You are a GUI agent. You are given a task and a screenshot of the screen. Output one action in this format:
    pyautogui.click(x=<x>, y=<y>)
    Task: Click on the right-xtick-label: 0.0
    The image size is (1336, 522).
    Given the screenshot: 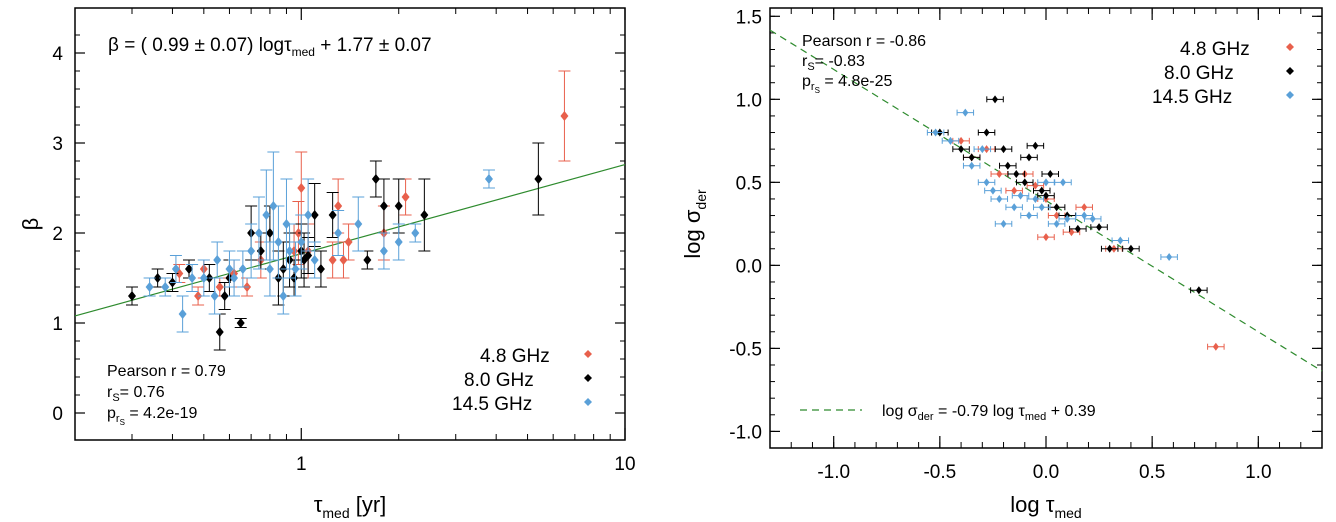 What is the action you would take?
    pyautogui.click(x=1046, y=472)
    